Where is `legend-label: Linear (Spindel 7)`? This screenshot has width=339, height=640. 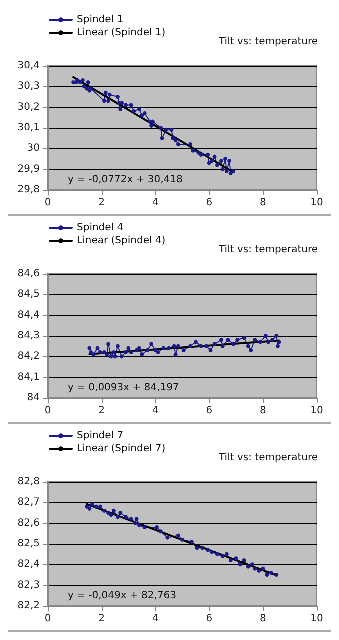 legend-label: Linear (Spindel 7) is located at coordinates (121, 449).